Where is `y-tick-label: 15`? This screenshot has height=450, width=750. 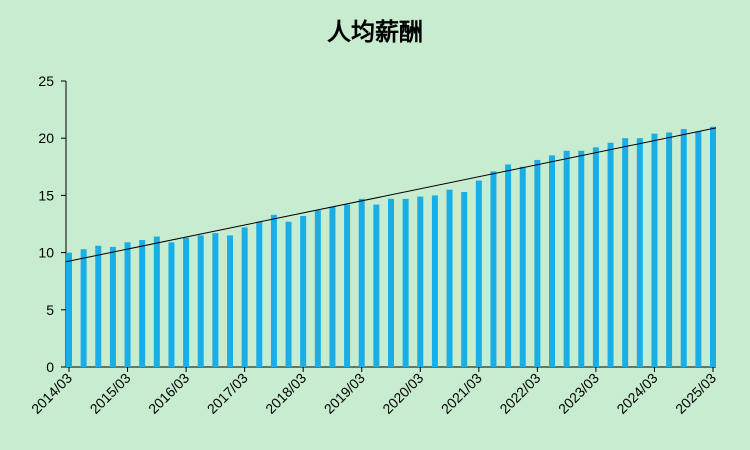
y-tick-label: 15 is located at coordinates (46, 195).